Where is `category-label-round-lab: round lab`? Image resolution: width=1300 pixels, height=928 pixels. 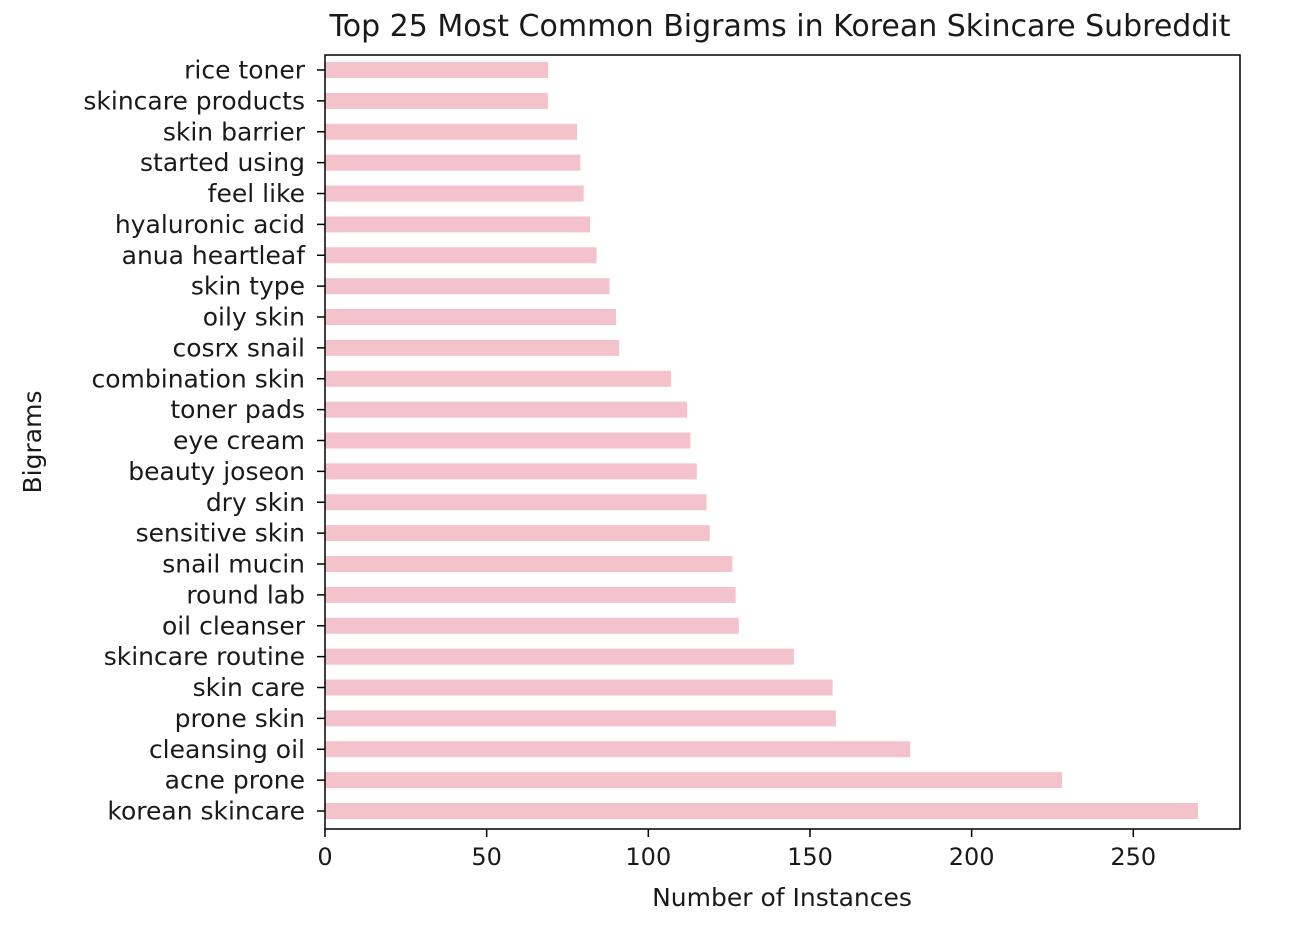 category-label-round-lab: round lab is located at coordinates (245, 594).